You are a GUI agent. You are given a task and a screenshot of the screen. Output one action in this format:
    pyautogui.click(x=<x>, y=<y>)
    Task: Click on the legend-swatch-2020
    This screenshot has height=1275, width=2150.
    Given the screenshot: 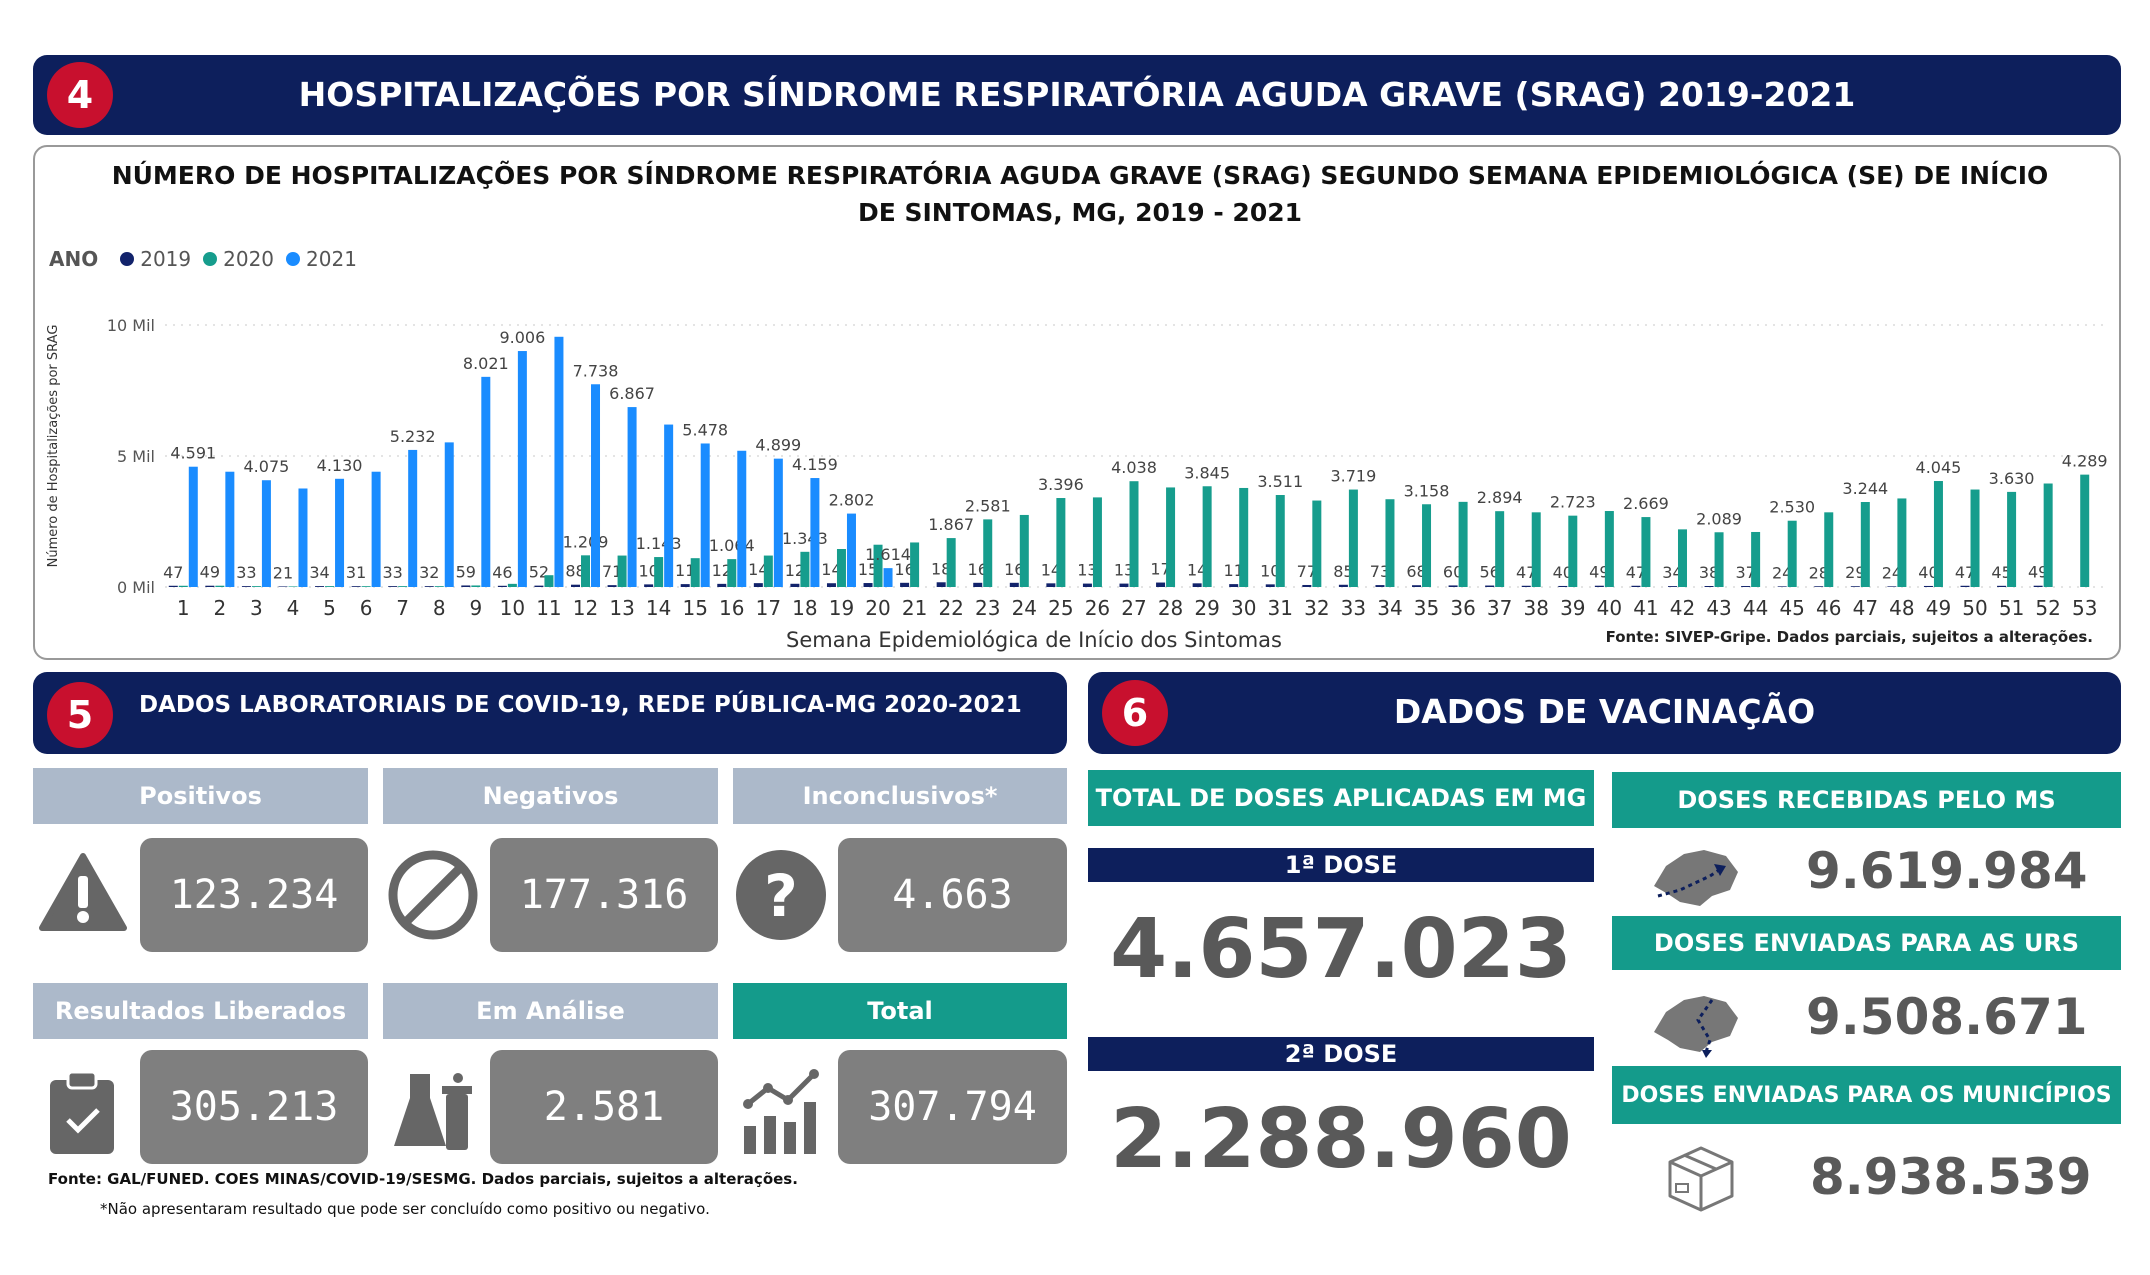 What is the action you would take?
    pyautogui.click(x=210, y=259)
    